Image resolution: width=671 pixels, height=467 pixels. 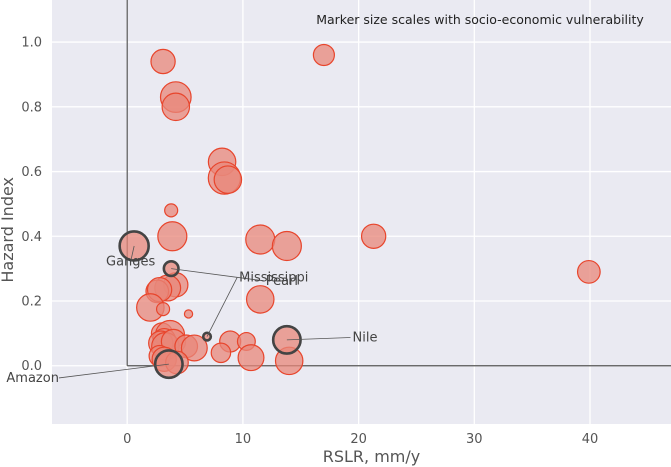 What do you see at coordinates (243, 439) in the screenshot?
I see `x-tick-label: 10` at bounding box center [243, 439].